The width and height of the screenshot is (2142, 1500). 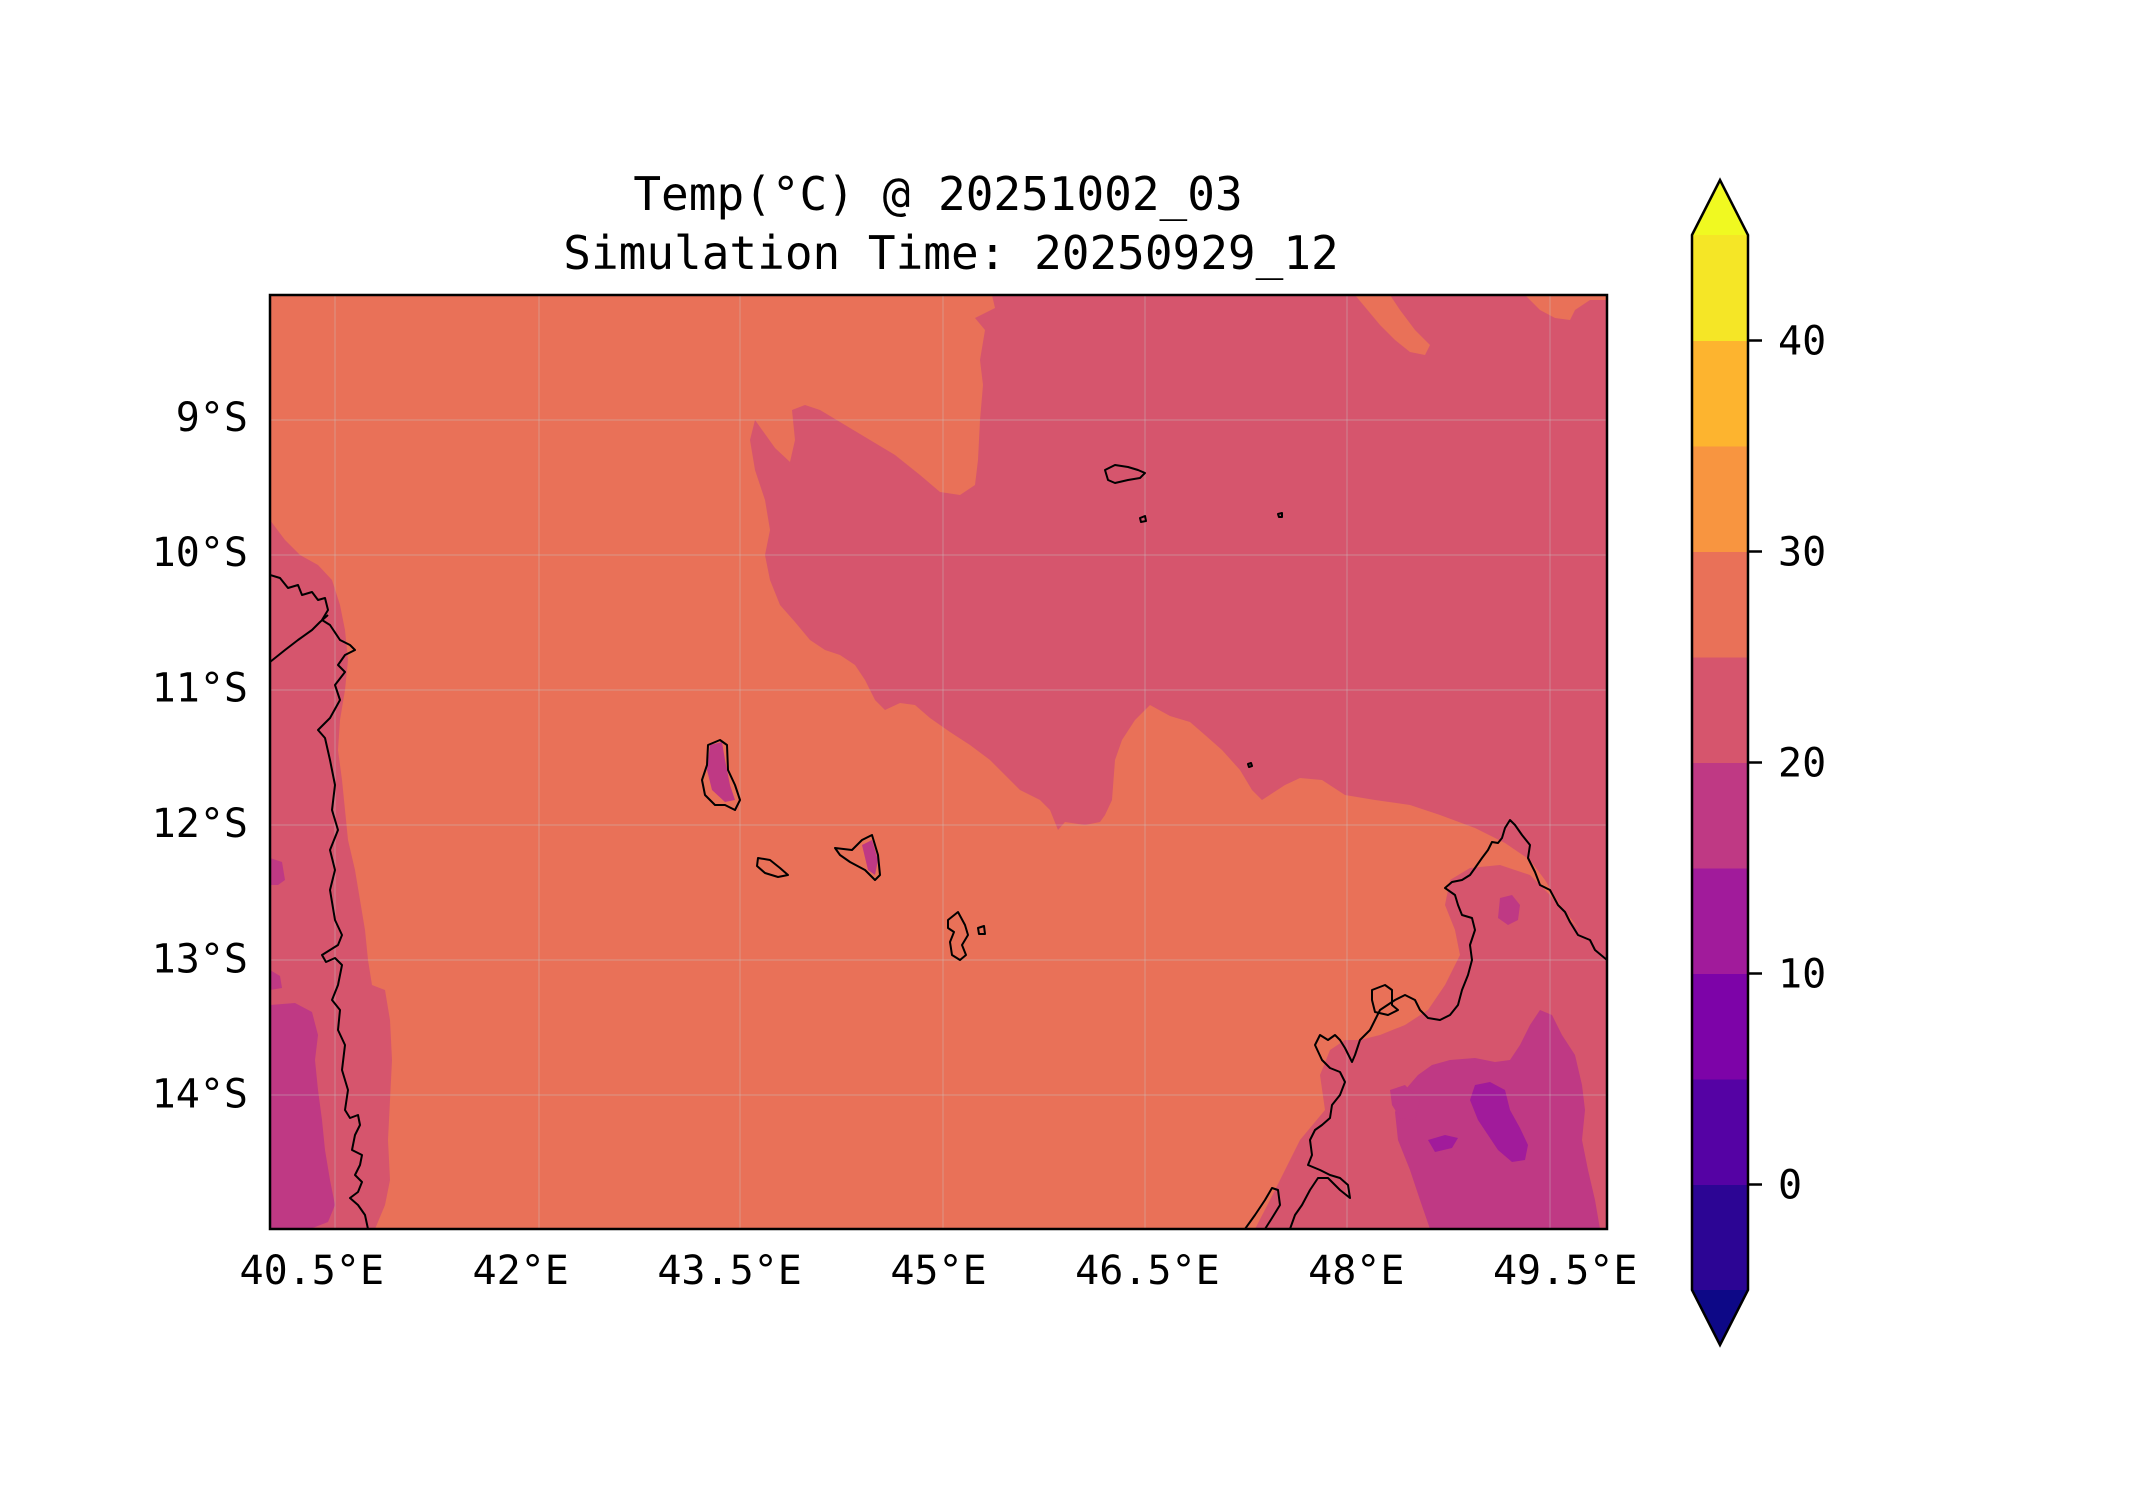 What do you see at coordinates (1802, 342) in the screenshot?
I see `colorbar-tick-label: 40` at bounding box center [1802, 342].